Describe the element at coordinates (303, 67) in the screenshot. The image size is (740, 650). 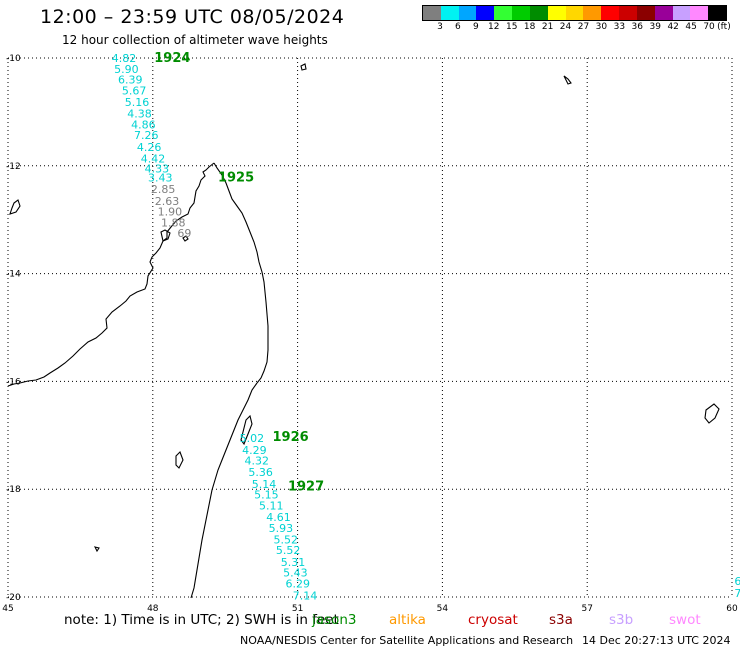
I see `glorieuses-islet` at that location.